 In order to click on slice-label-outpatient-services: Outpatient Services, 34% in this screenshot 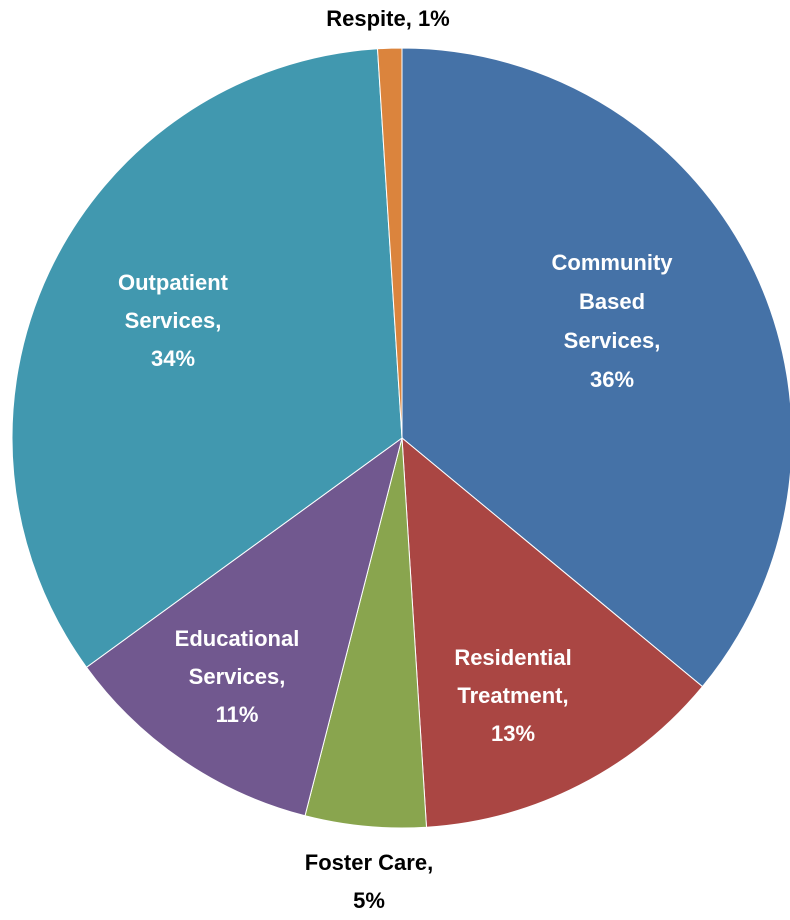, I will do `click(173, 320)`.